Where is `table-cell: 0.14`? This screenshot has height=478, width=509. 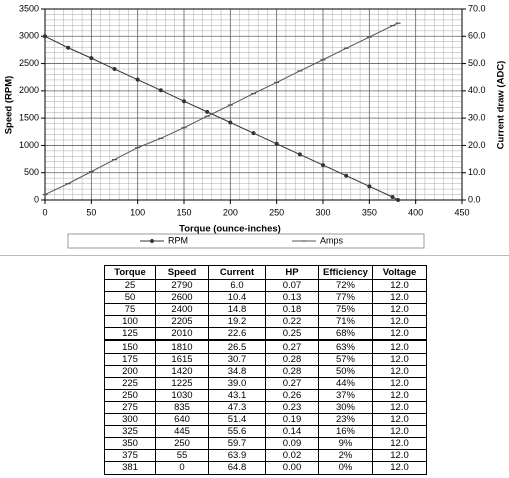 table-cell: 0.14 is located at coordinates (292, 432).